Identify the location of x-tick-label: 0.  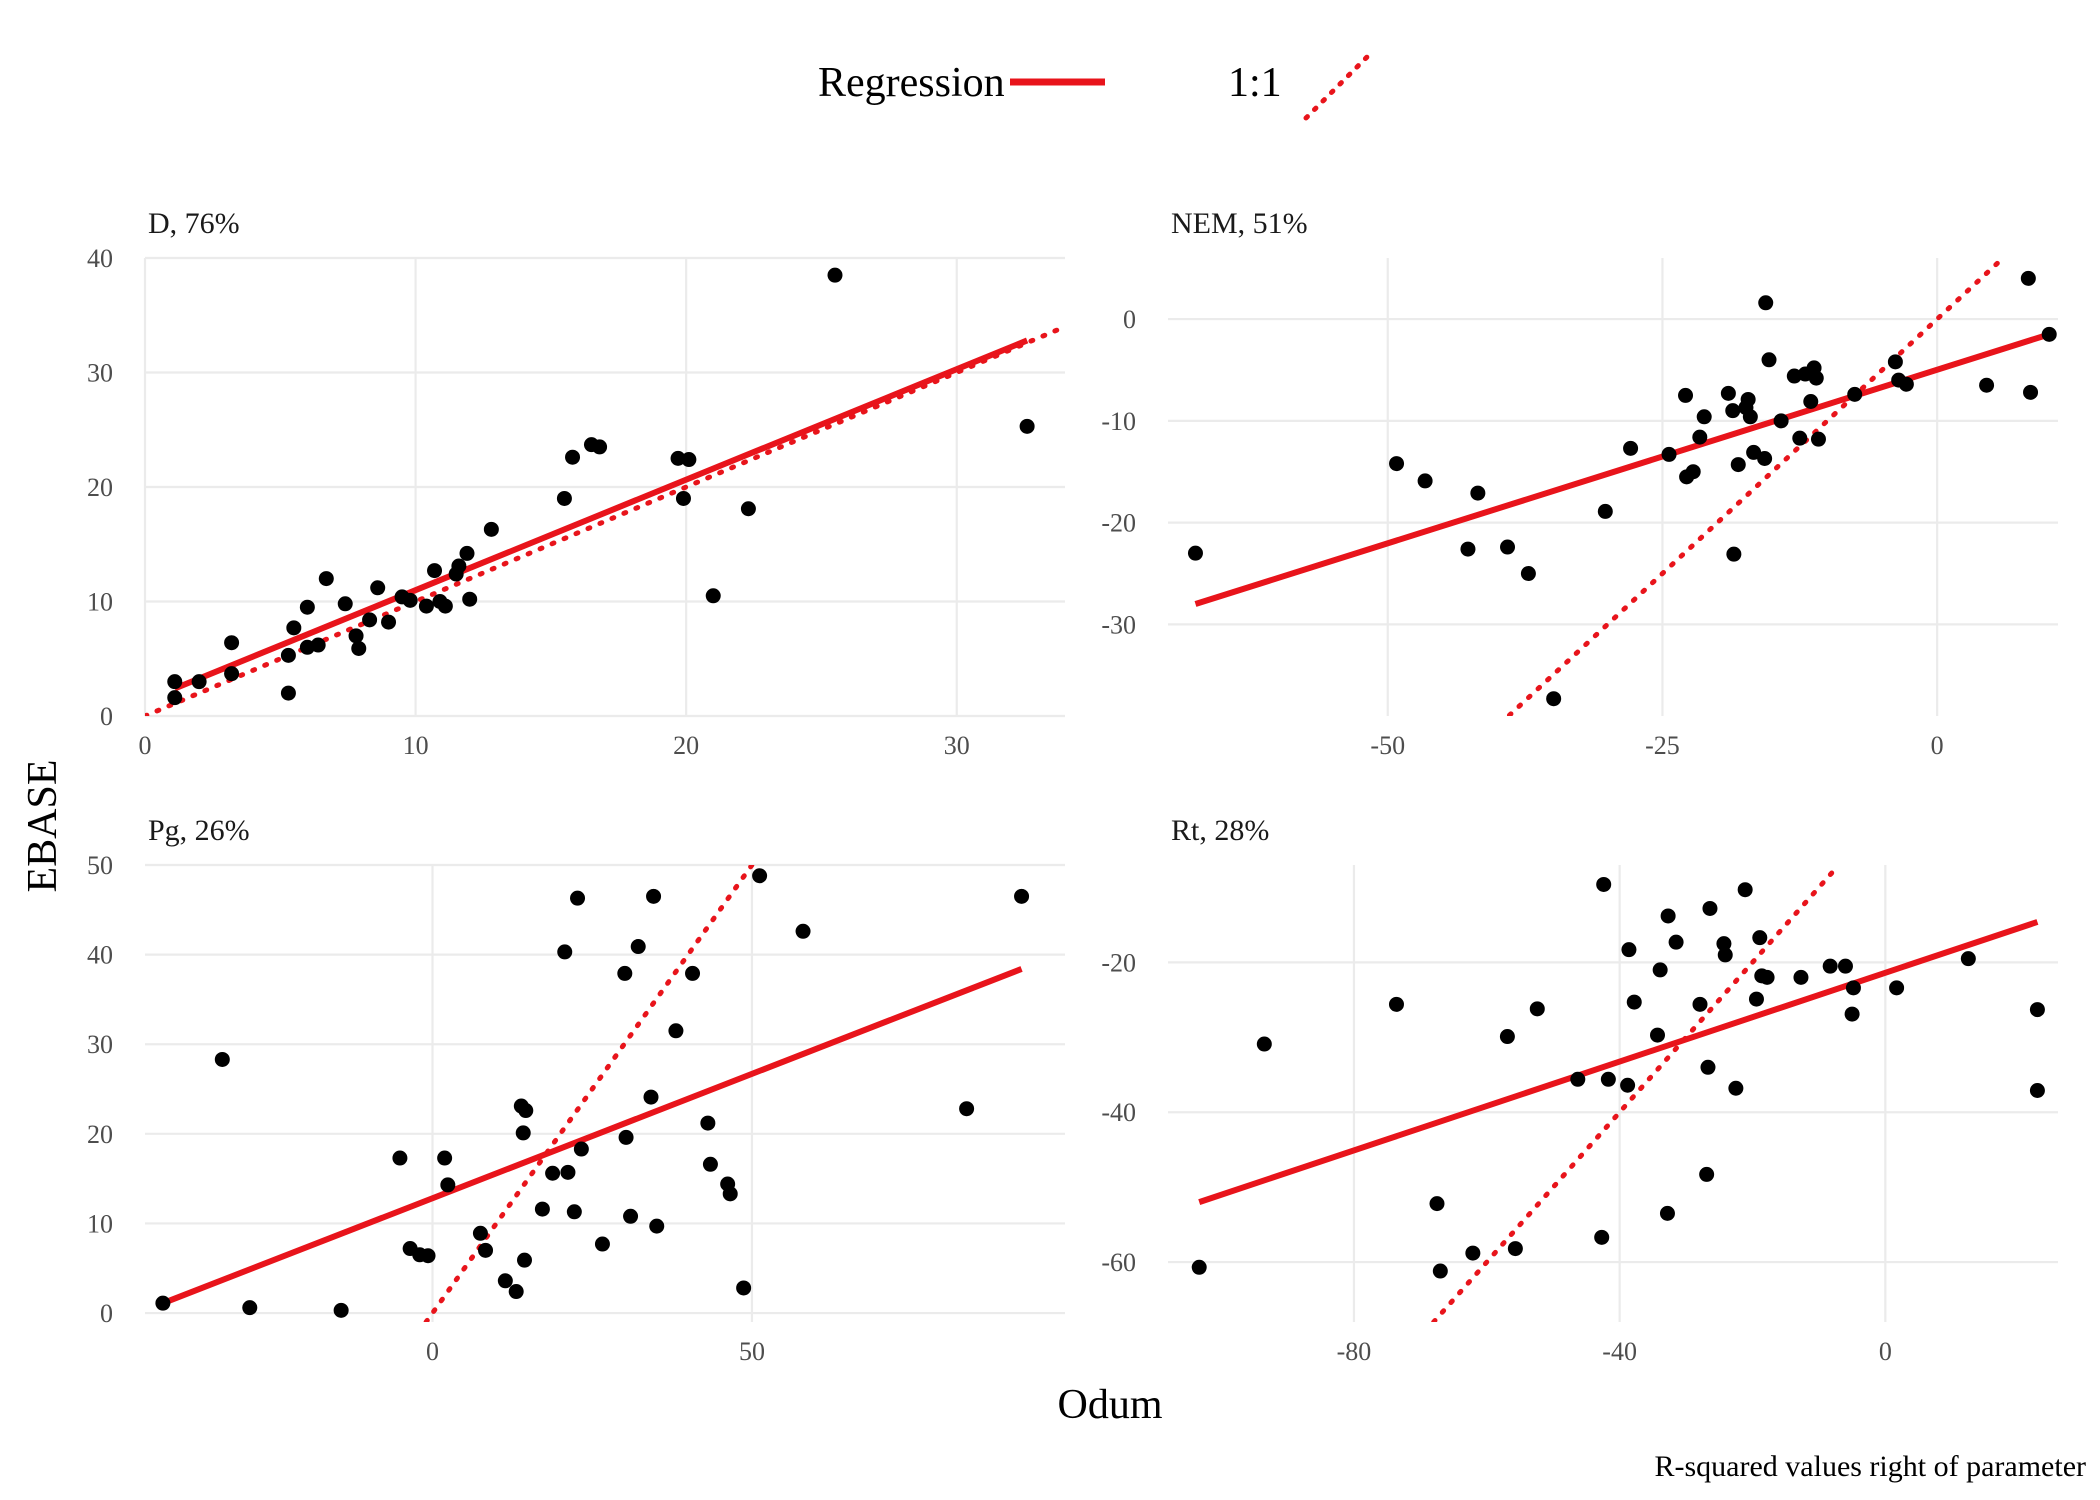
(1937, 745).